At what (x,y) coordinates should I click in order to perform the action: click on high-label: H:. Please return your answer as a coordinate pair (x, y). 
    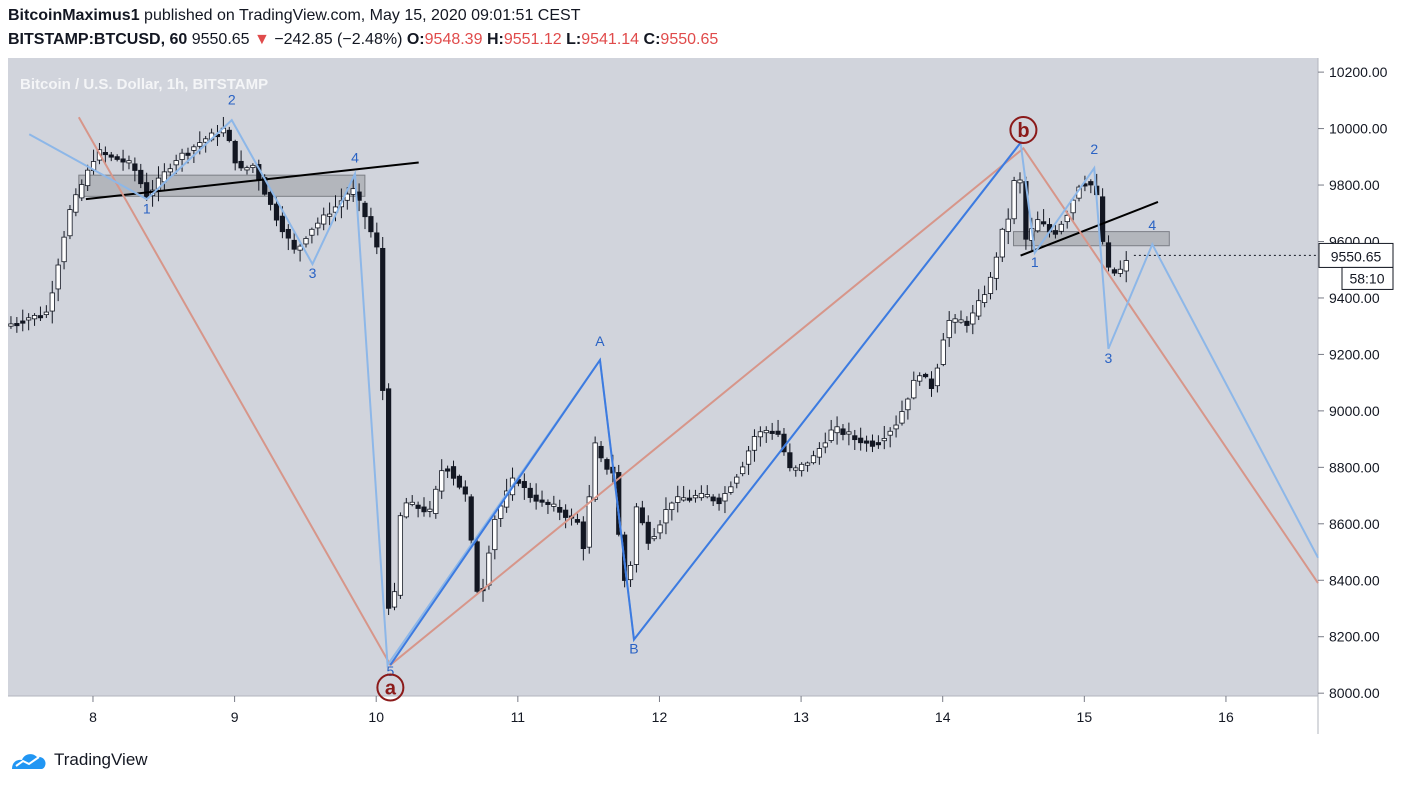
    Looking at the image, I should click on (495, 39).